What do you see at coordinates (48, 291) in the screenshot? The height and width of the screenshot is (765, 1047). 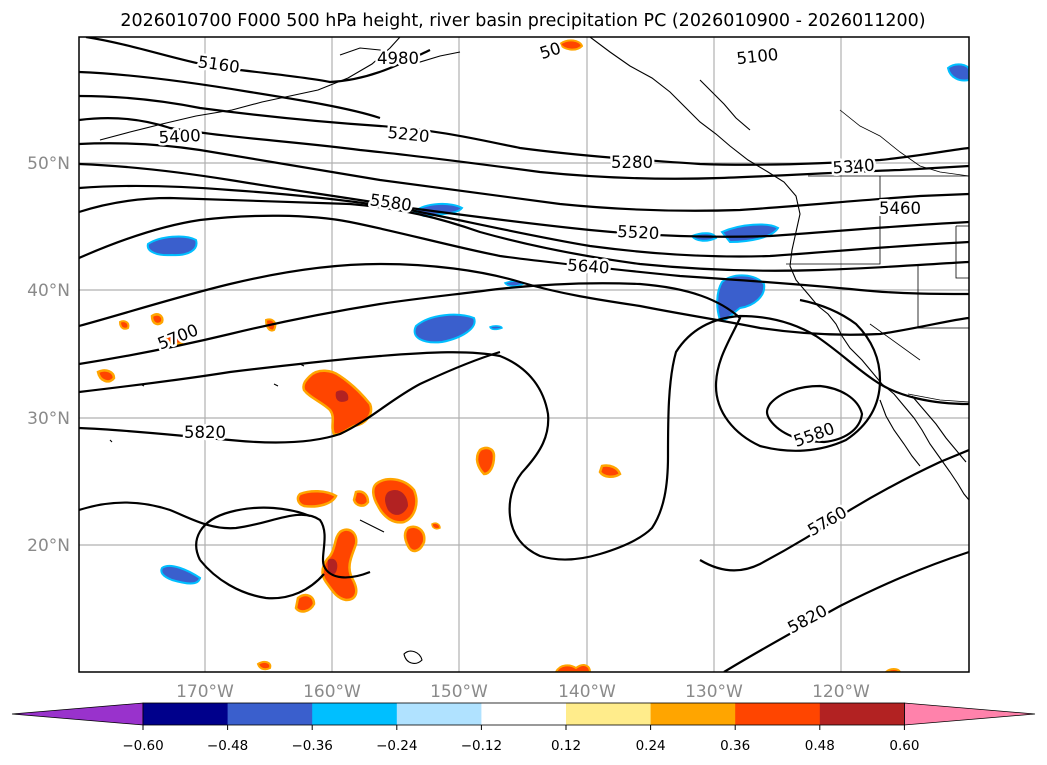 I see `lat-label-40n: 40°N` at bounding box center [48, 291].